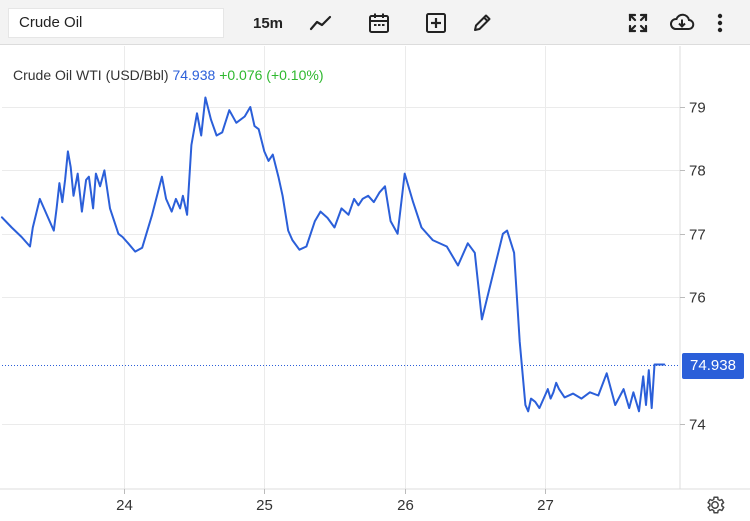  I want to click on y-tick-label: 76, so click(697, 298).